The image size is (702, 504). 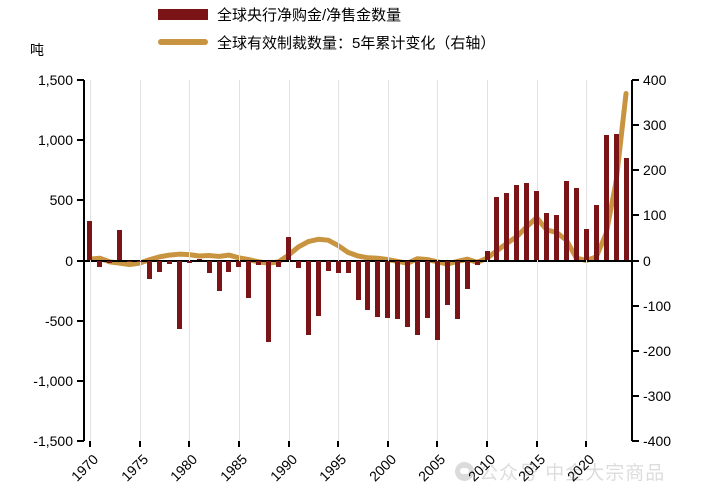 I want to click on y-axis-label-left-1,000: 1,000, so click(x=55, y=140).